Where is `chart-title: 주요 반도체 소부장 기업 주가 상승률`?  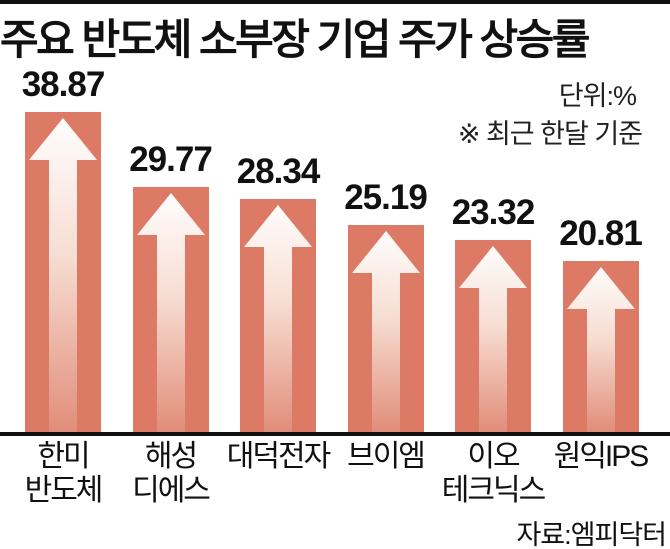 chart-title: 주요 반도체 소부장 기업 주가 상승률 is located at coordinates (295, 39).